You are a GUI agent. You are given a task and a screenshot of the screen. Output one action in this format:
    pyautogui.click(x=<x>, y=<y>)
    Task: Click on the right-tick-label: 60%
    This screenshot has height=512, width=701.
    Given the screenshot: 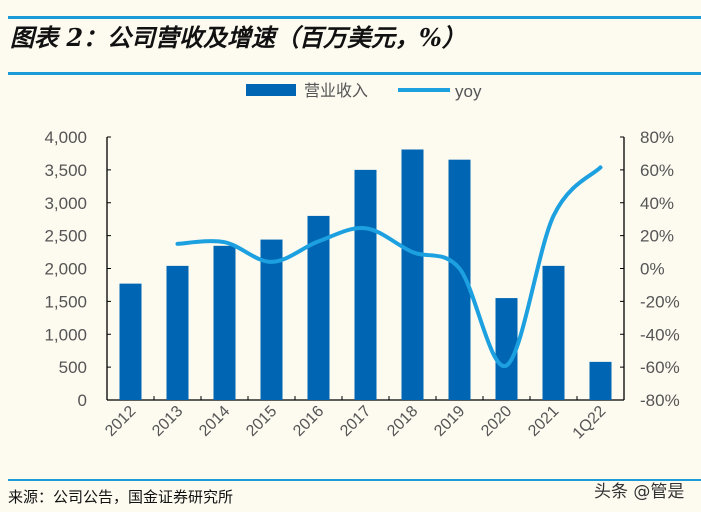 What is the action you would take?
    pyautogui.click(x=657, y=170)
    